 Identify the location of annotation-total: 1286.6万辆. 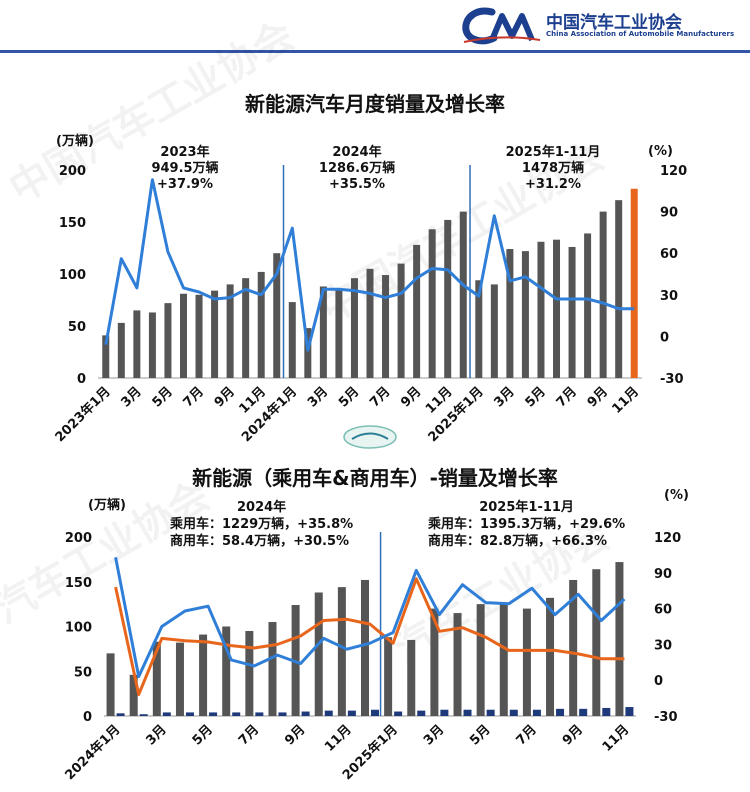
(357, 168).